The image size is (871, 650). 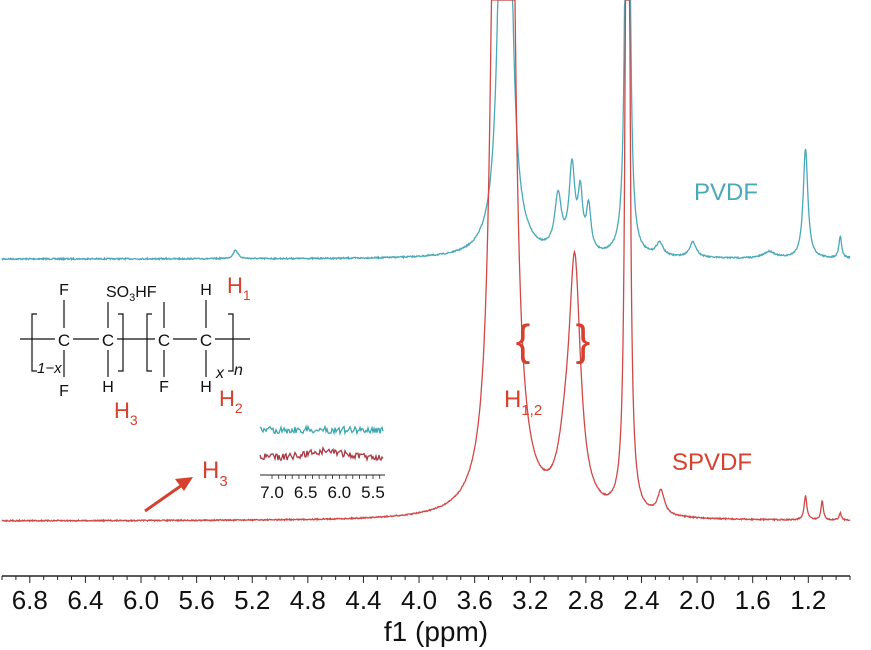 What do you see at coordinates (321, 430) in the screenshot?
I see `inset-pvdf-line` at bounding box center [321, 430].